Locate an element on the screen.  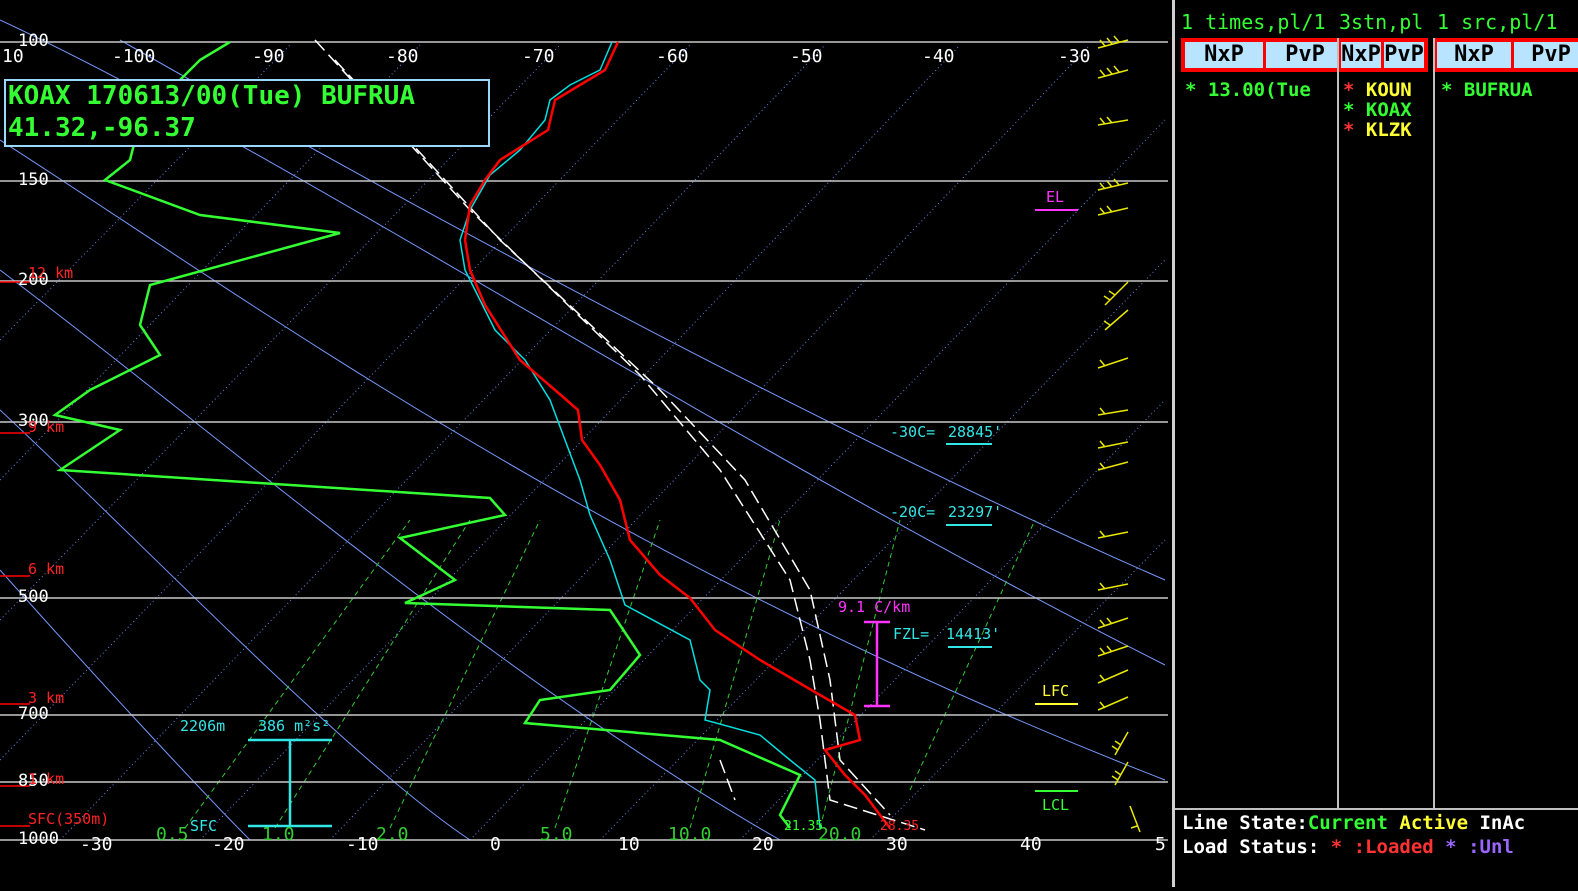
fzl-value: 14413' is located at coordinates (973, 634).